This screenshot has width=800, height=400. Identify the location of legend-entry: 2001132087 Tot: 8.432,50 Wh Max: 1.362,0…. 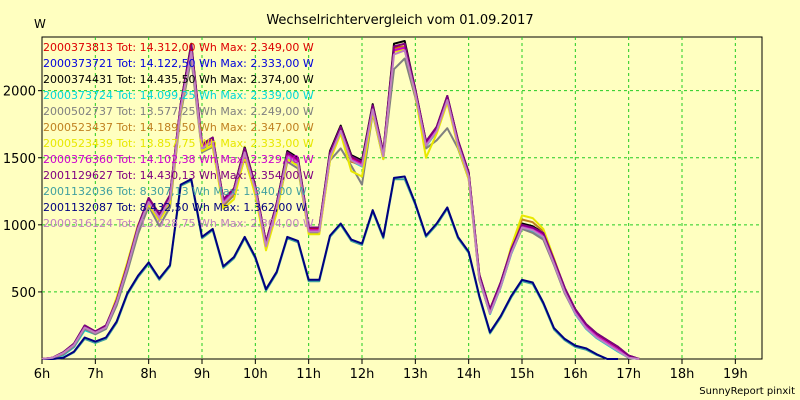
(175, 207).